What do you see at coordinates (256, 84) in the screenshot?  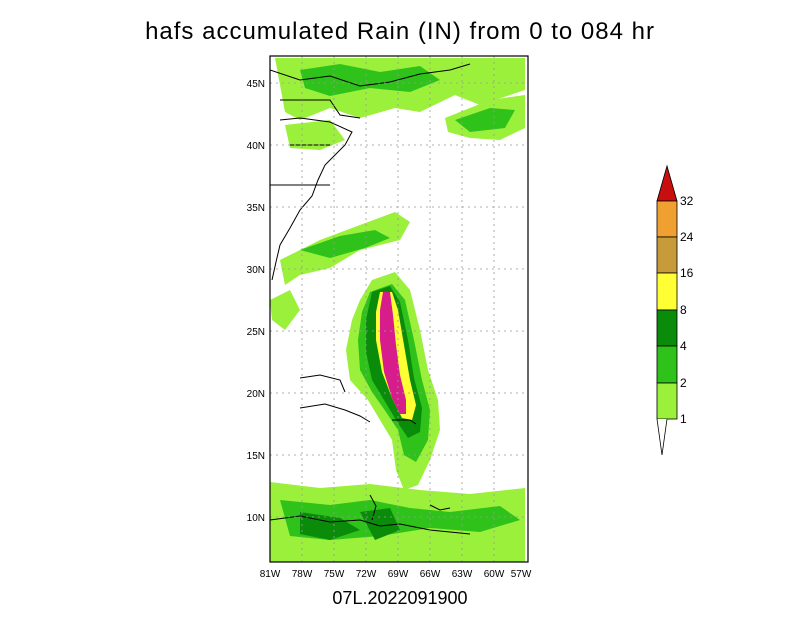 I see `lat-label-45n: 45N` at bounding box center [256, 84].